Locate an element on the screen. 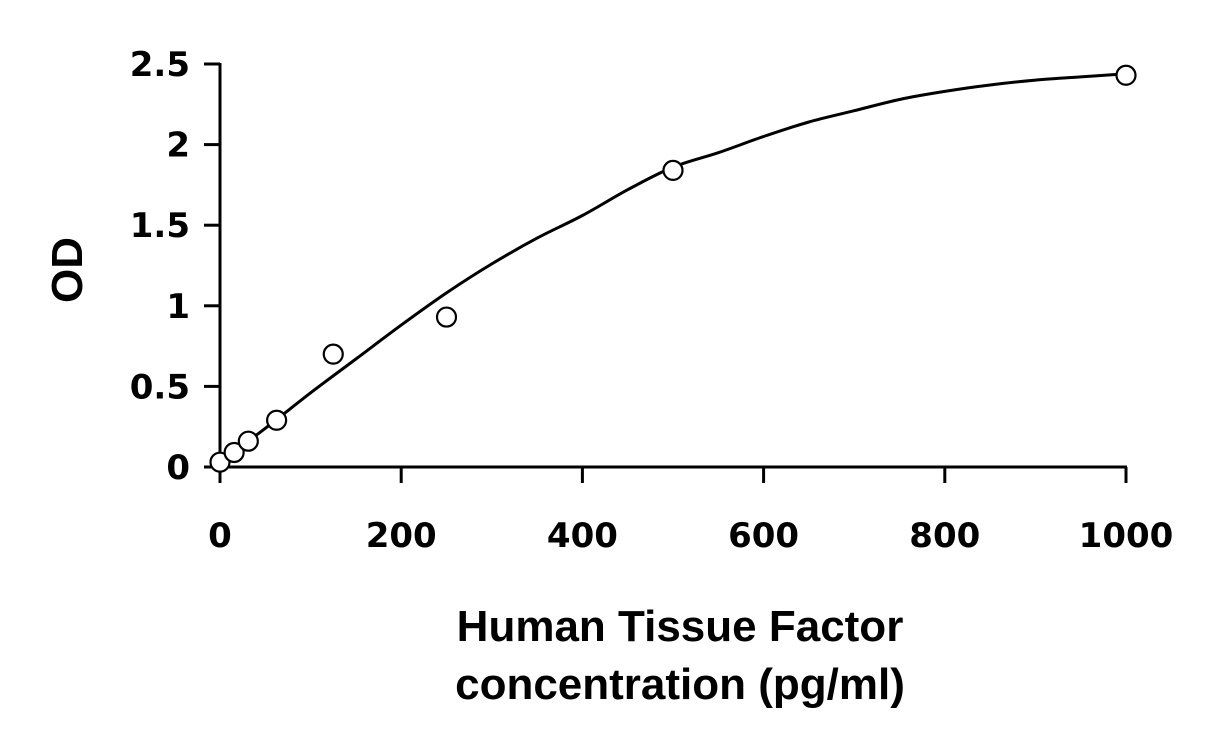 This screenshot has width=1231, height=745. x-axis-title-line-2: concentration (pg/ml) is located at coordinates (680, 684).